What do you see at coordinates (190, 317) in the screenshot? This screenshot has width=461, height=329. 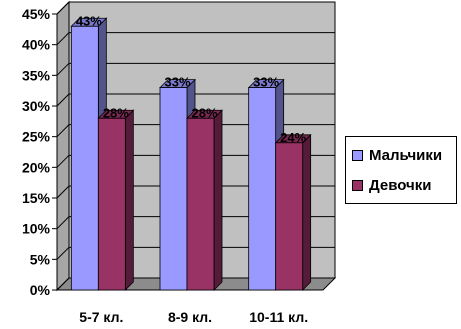 I see `x-tick-label: 8-9 кл.` at bounding box center [190, 317].